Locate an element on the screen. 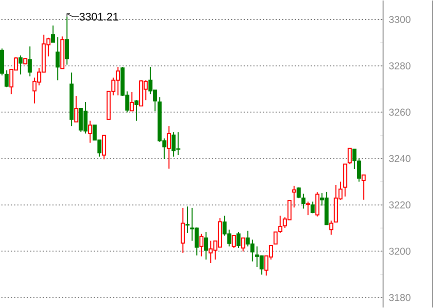 The height and width of the screenshot is (308, 433). y-tick-label: 3200 is located at coordinates (399, 251).